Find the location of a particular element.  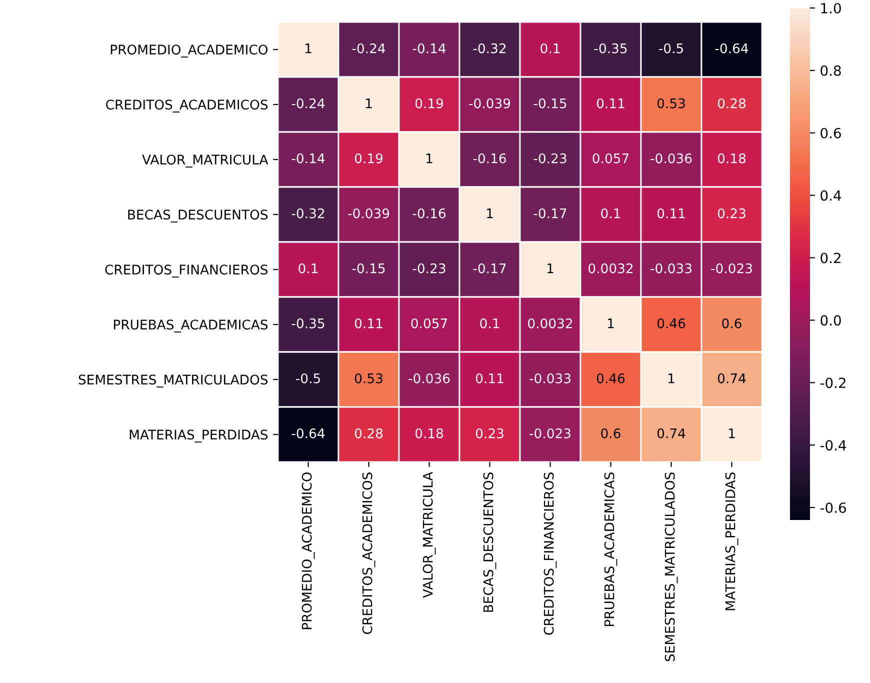

y-tick-label: SEMESTRES_MATRICULADOS is located at coordinates (173, 381).